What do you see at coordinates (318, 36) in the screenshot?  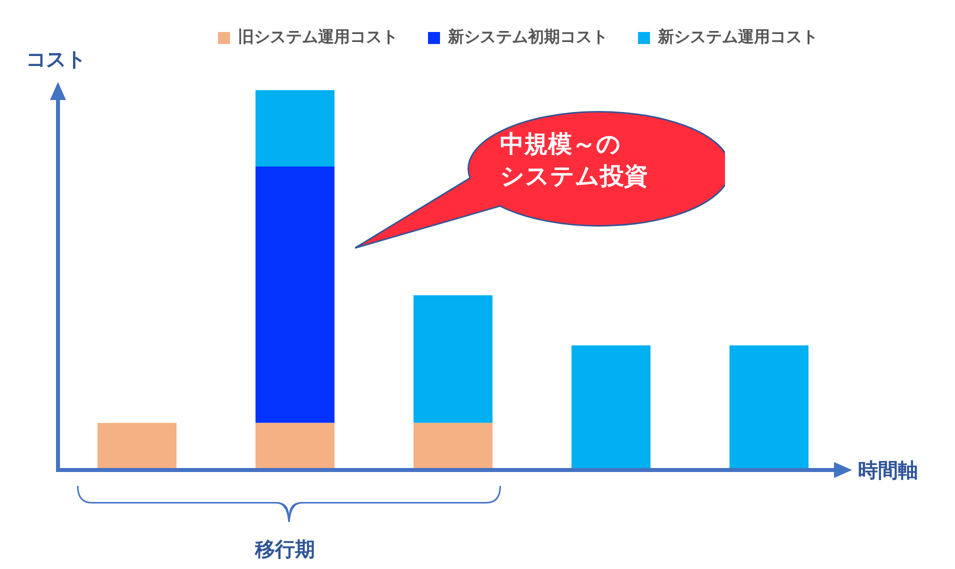 I see `legend-label: 旧システム運用コスト` at bounding box center [318, 36].